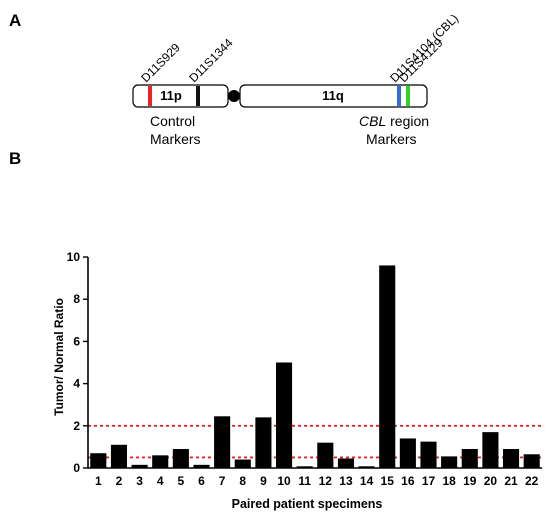 The image size is (550, 515). I want to click on x-tick-label-20: 20, so click(491, 481).